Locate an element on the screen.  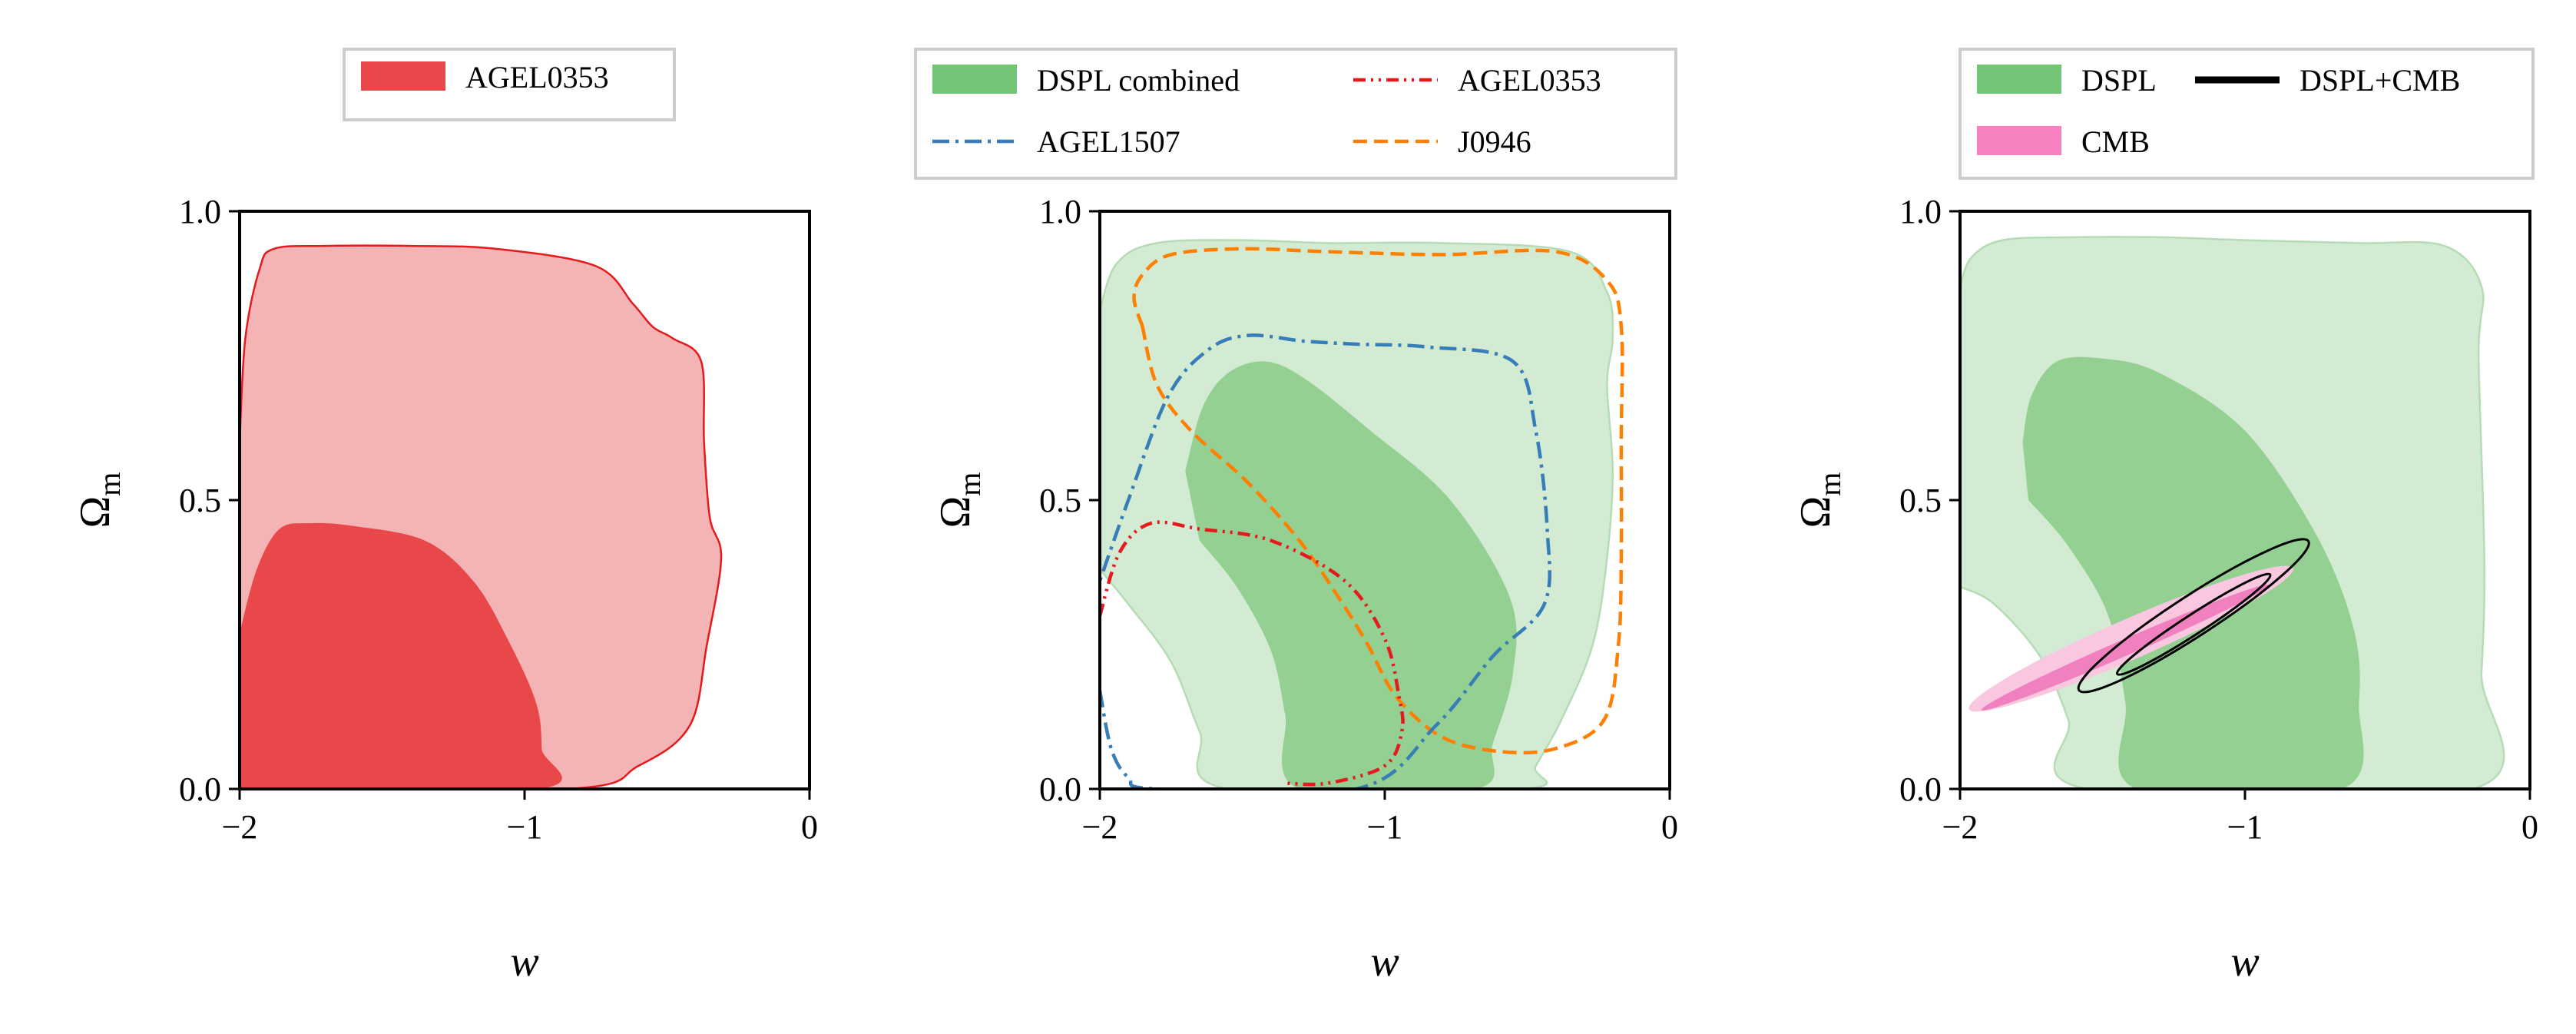
legend: DSPL combined AGEL1507 AGEL0353 J0946 is located at coordinates (1295, 114).